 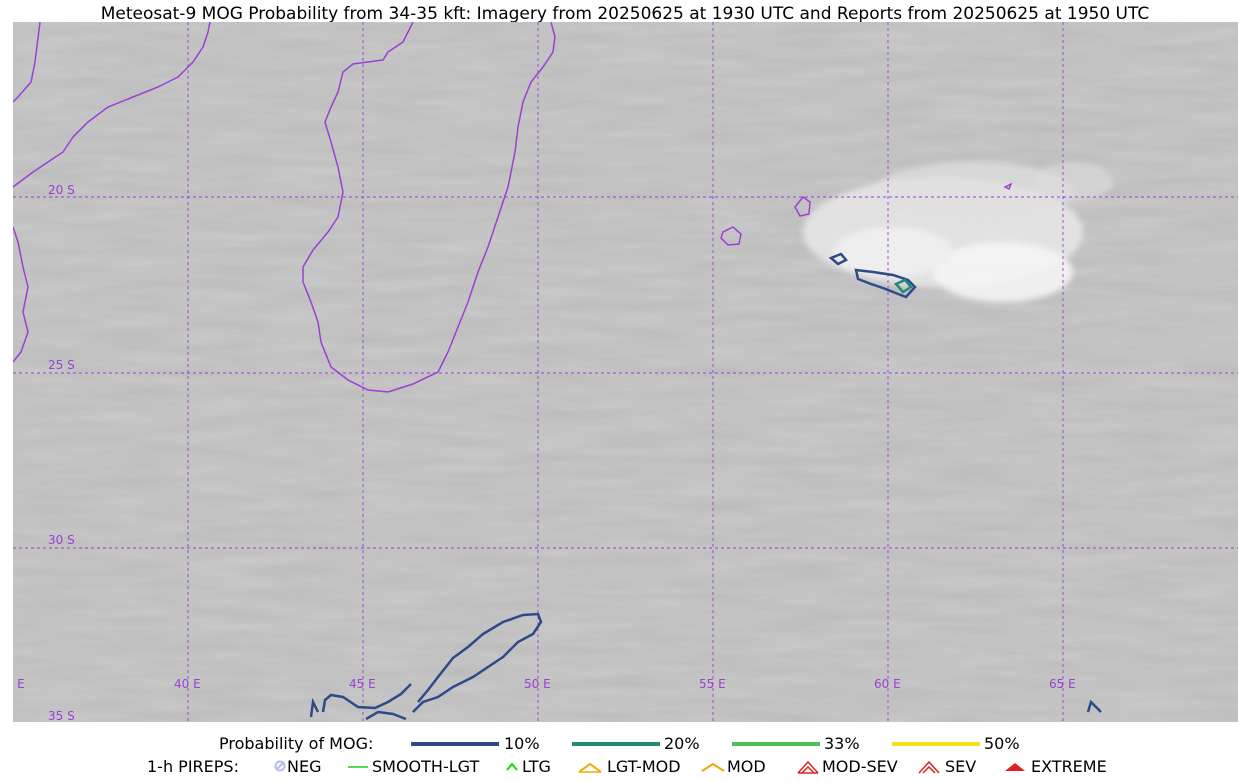 I want to click on africa-south-coastline, so click(x=21, y=294).